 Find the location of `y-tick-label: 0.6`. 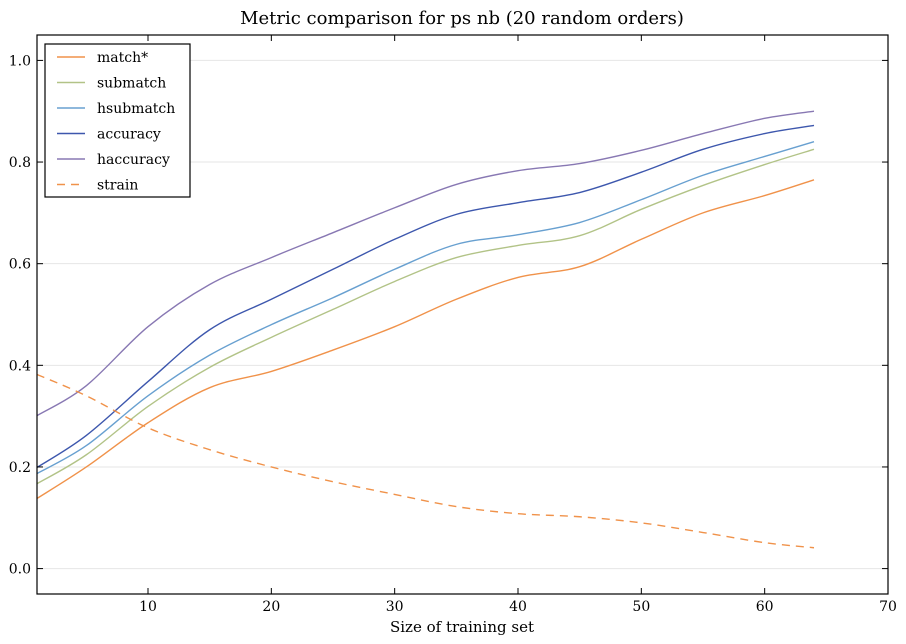

y-tick-label: 0.6 is located at coordinates (20, 265).